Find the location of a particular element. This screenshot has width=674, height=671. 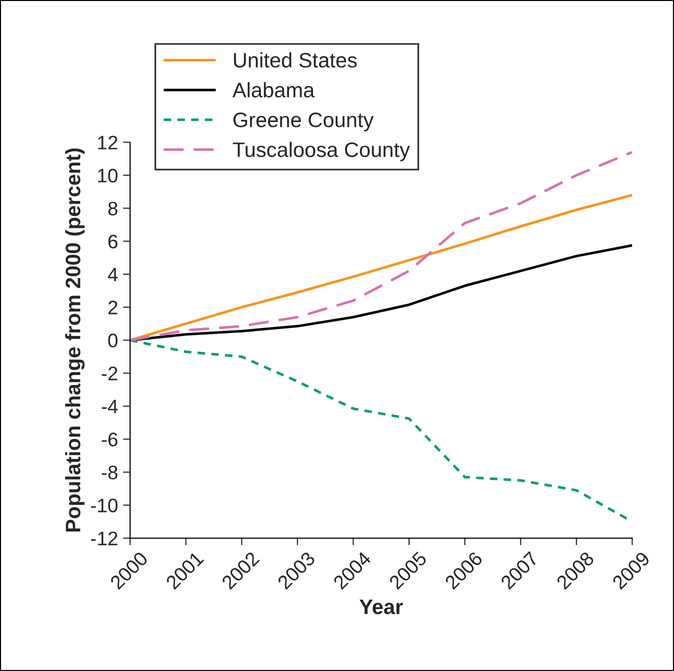

y-tick-label: -8 is located at coordinates (110, 473).